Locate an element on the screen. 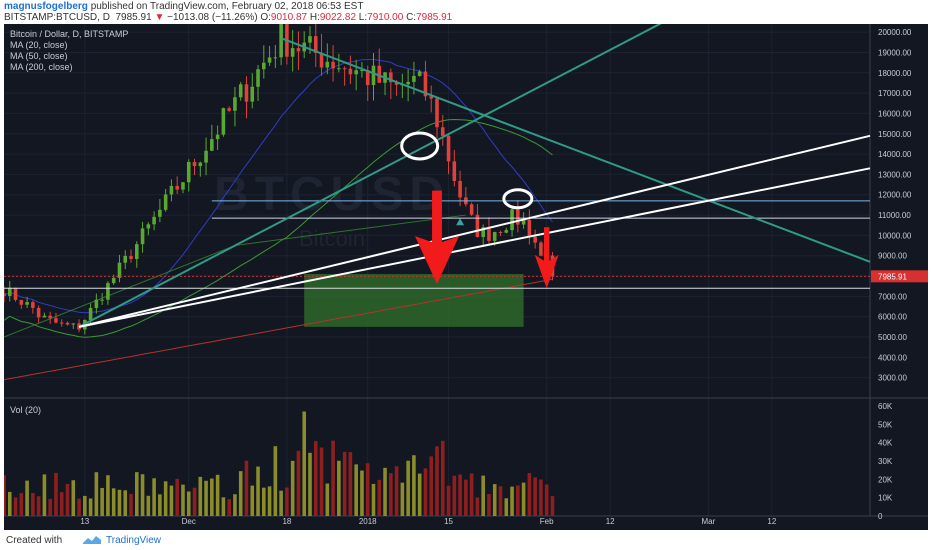 This screenshot has width=932, height=550. time-tick-label: Dec is located at coordinates (189, 521).